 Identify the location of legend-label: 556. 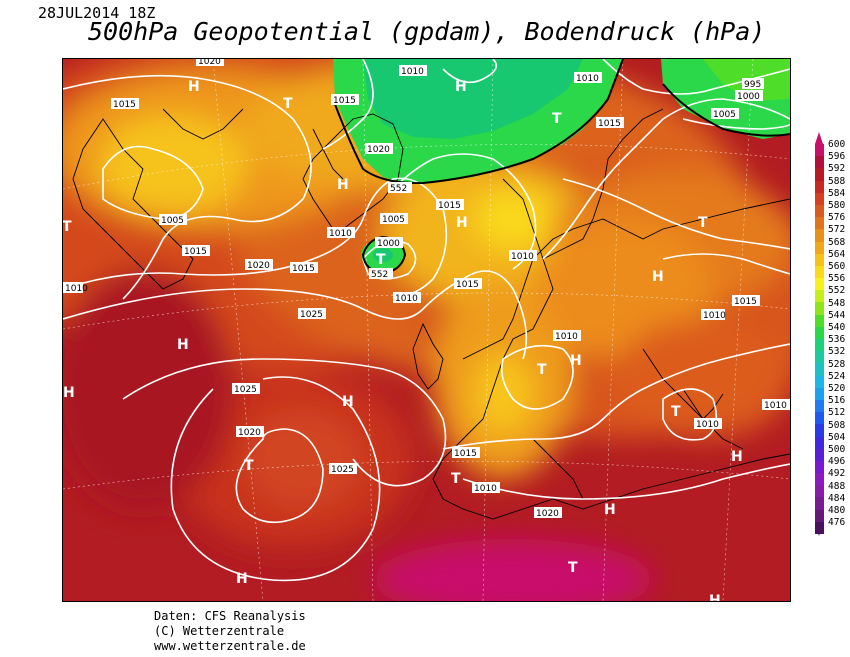
(837, 279).